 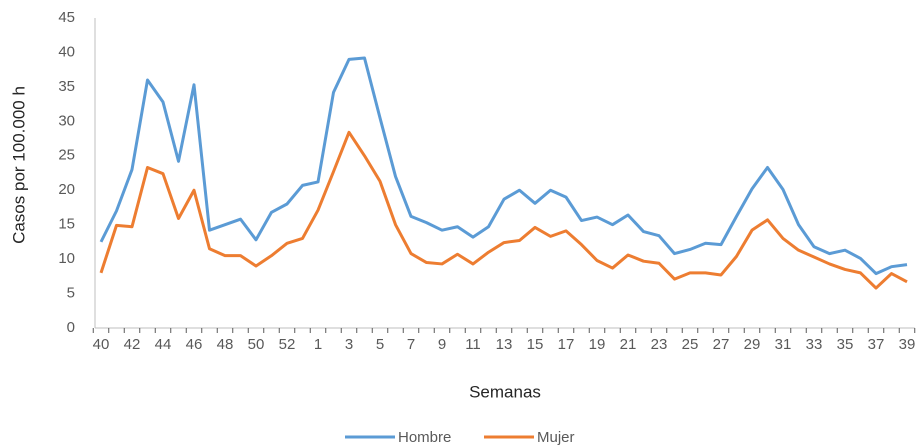 I want to click on y-tick-label: 30, so click(x=66, y=120).